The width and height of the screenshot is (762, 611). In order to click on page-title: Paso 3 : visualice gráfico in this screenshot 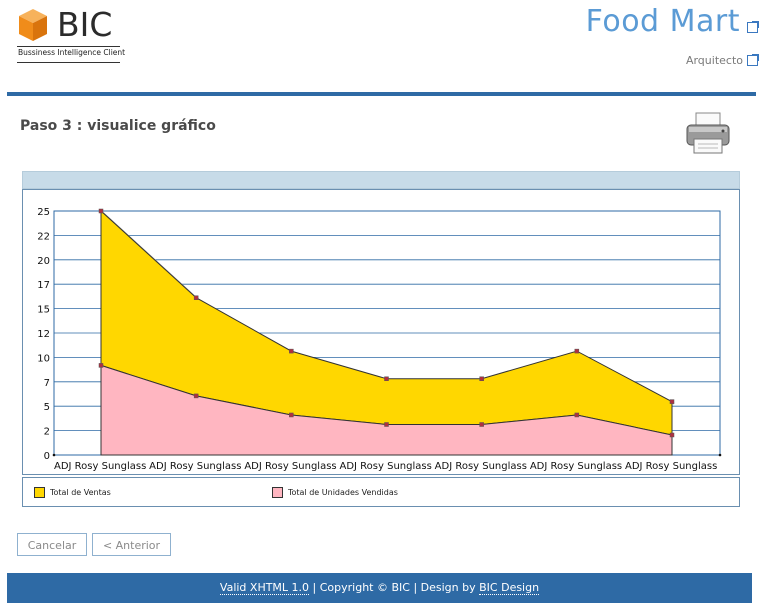, I will do `click(118, 126)`.